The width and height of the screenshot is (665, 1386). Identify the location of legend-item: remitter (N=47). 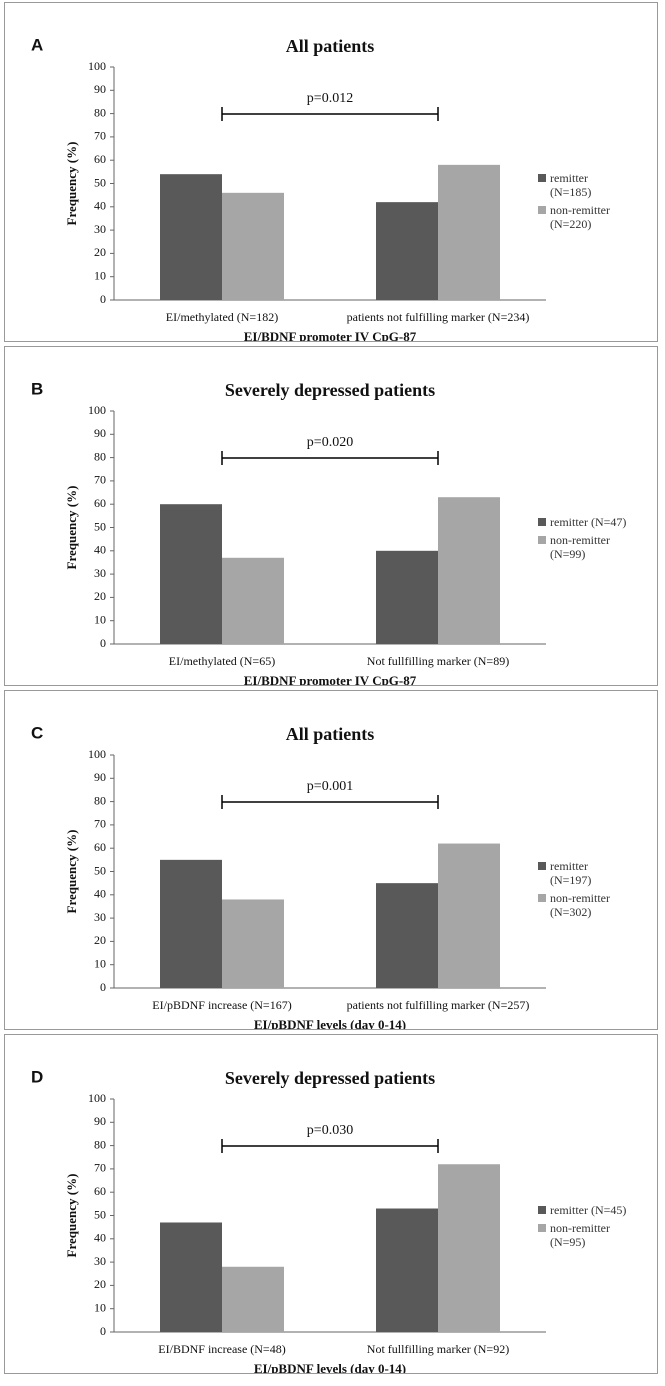
(585, 522).